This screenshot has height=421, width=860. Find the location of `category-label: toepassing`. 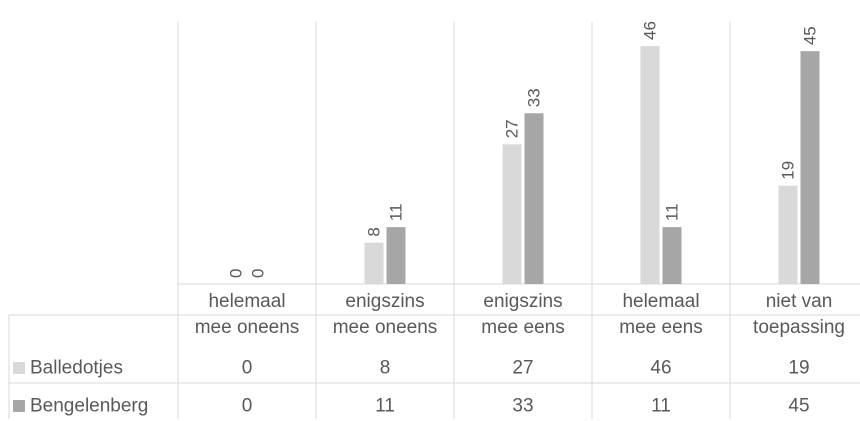

category-label: toepassing is located at coordinates (799, 327).